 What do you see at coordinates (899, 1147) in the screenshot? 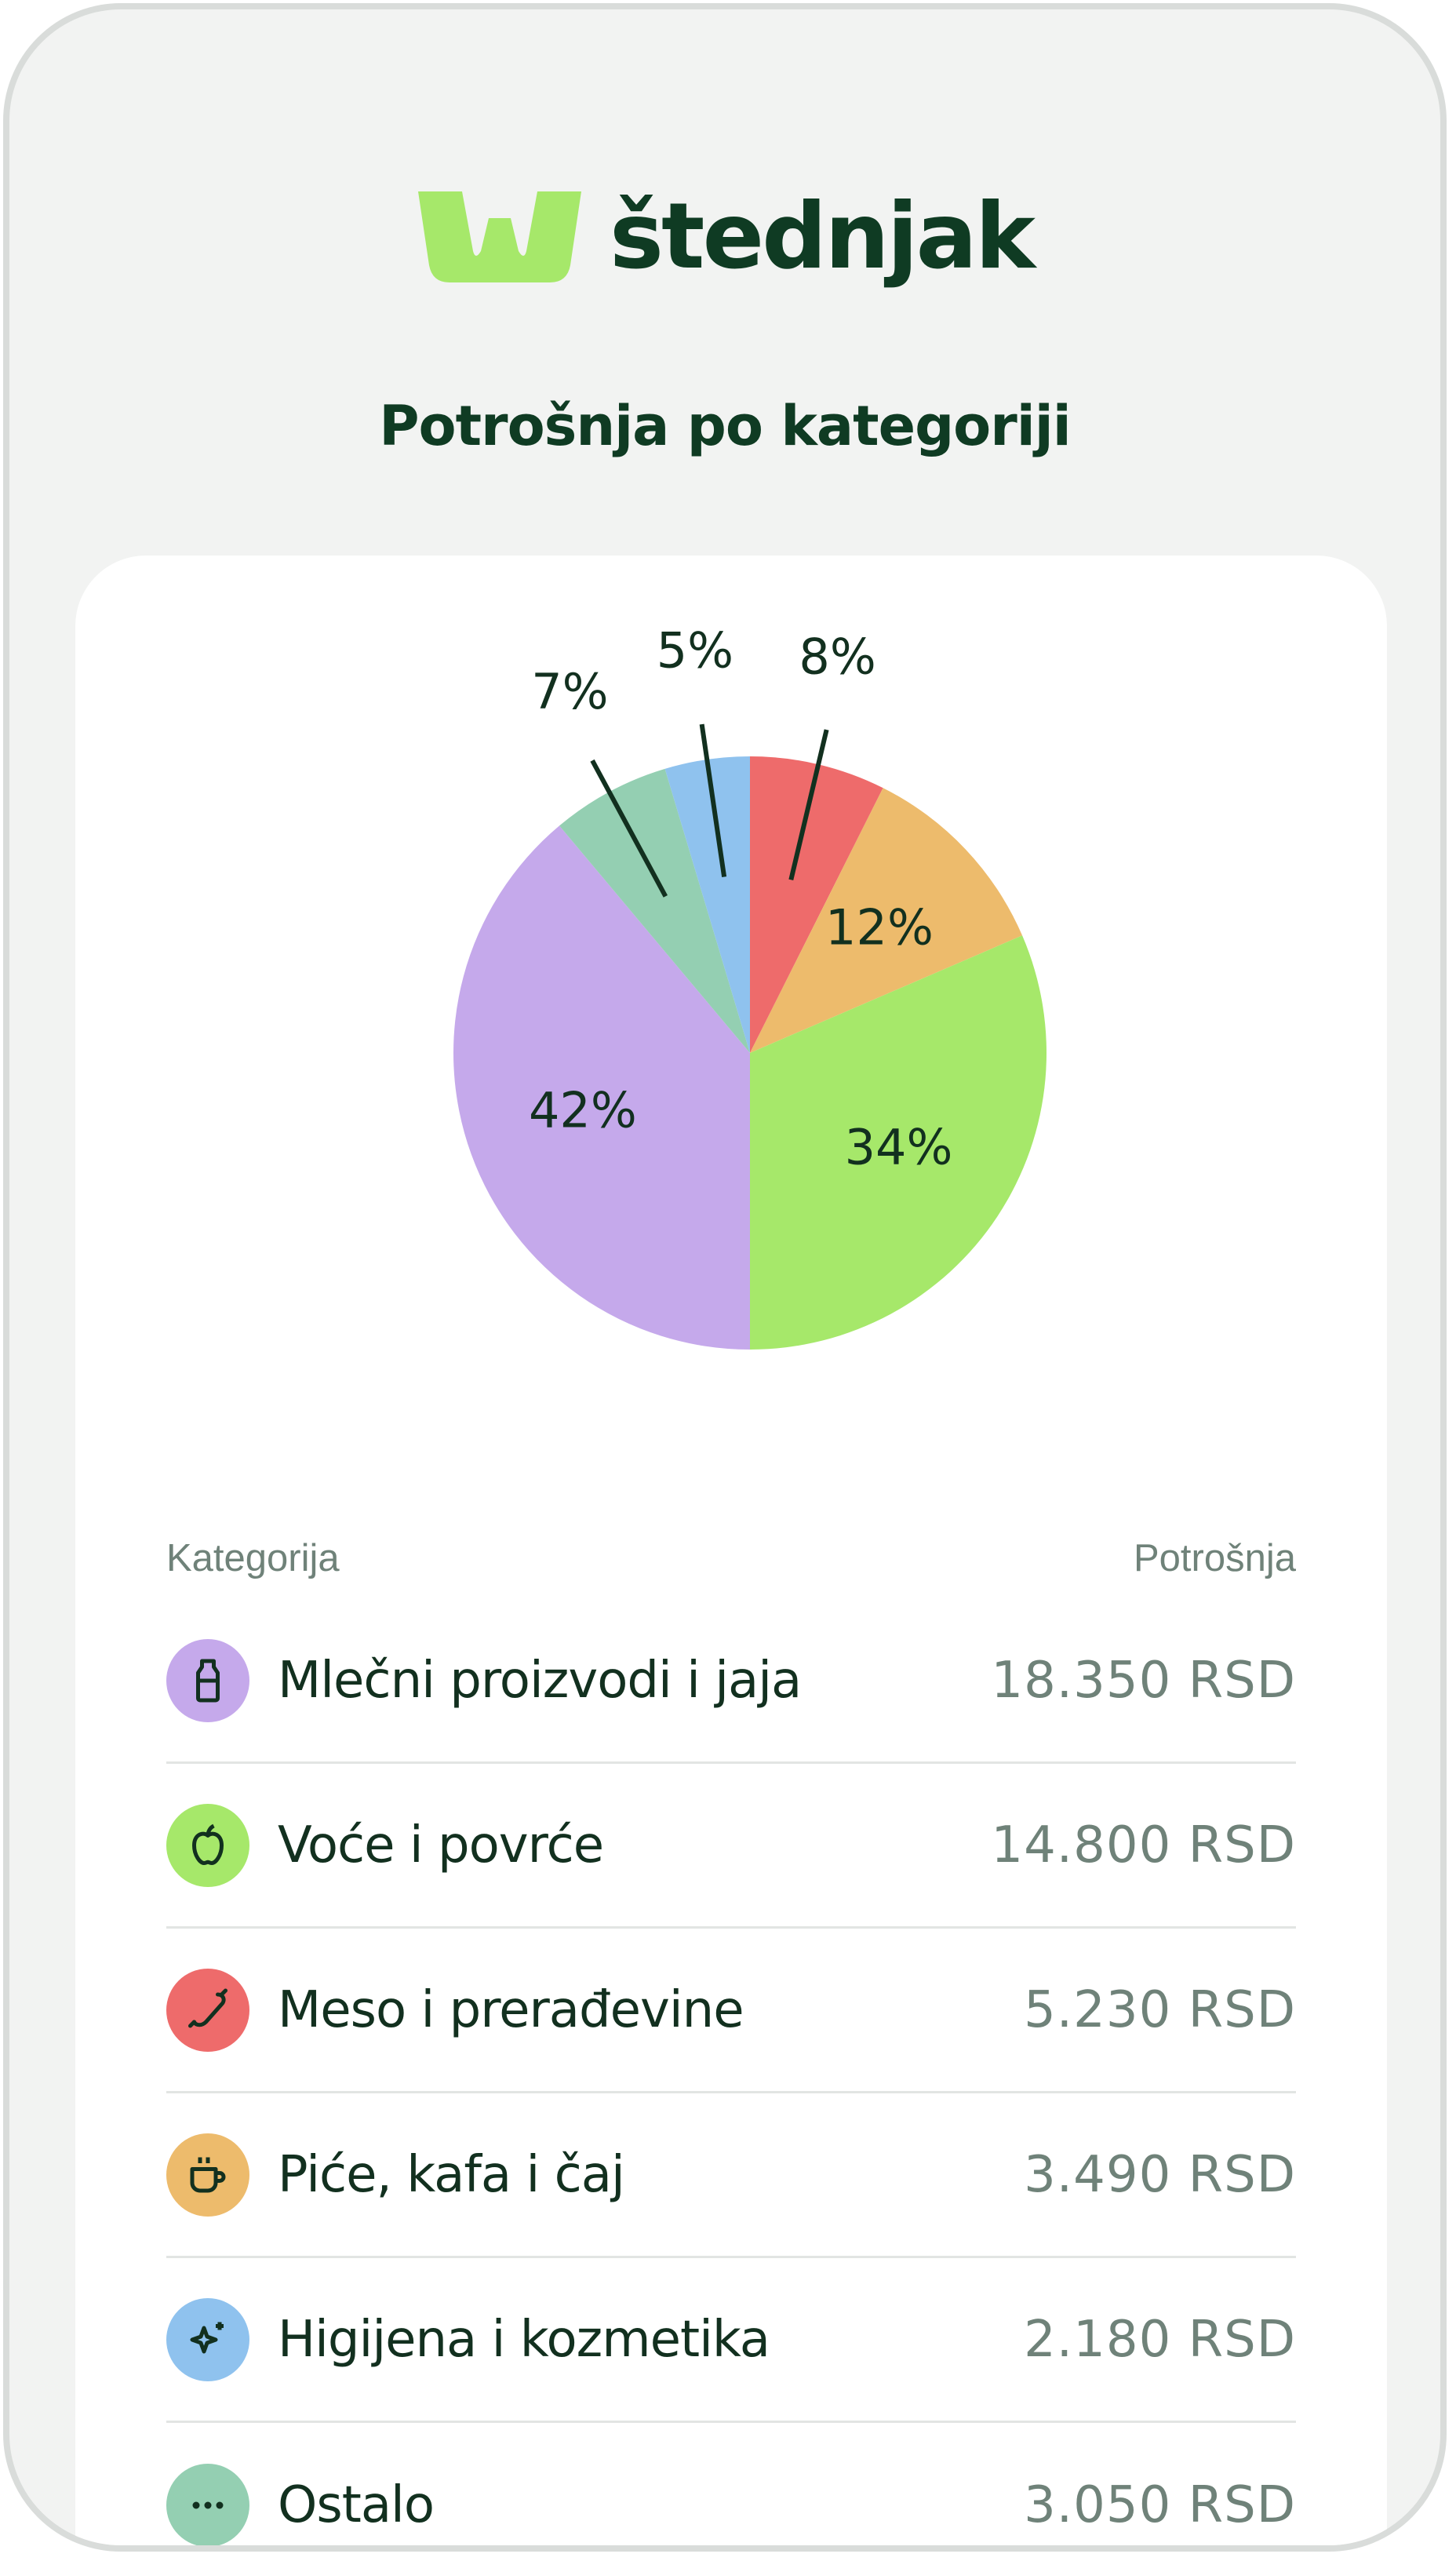
I see `pie-label-produce: 34%` at bounding box center [899, 1147].